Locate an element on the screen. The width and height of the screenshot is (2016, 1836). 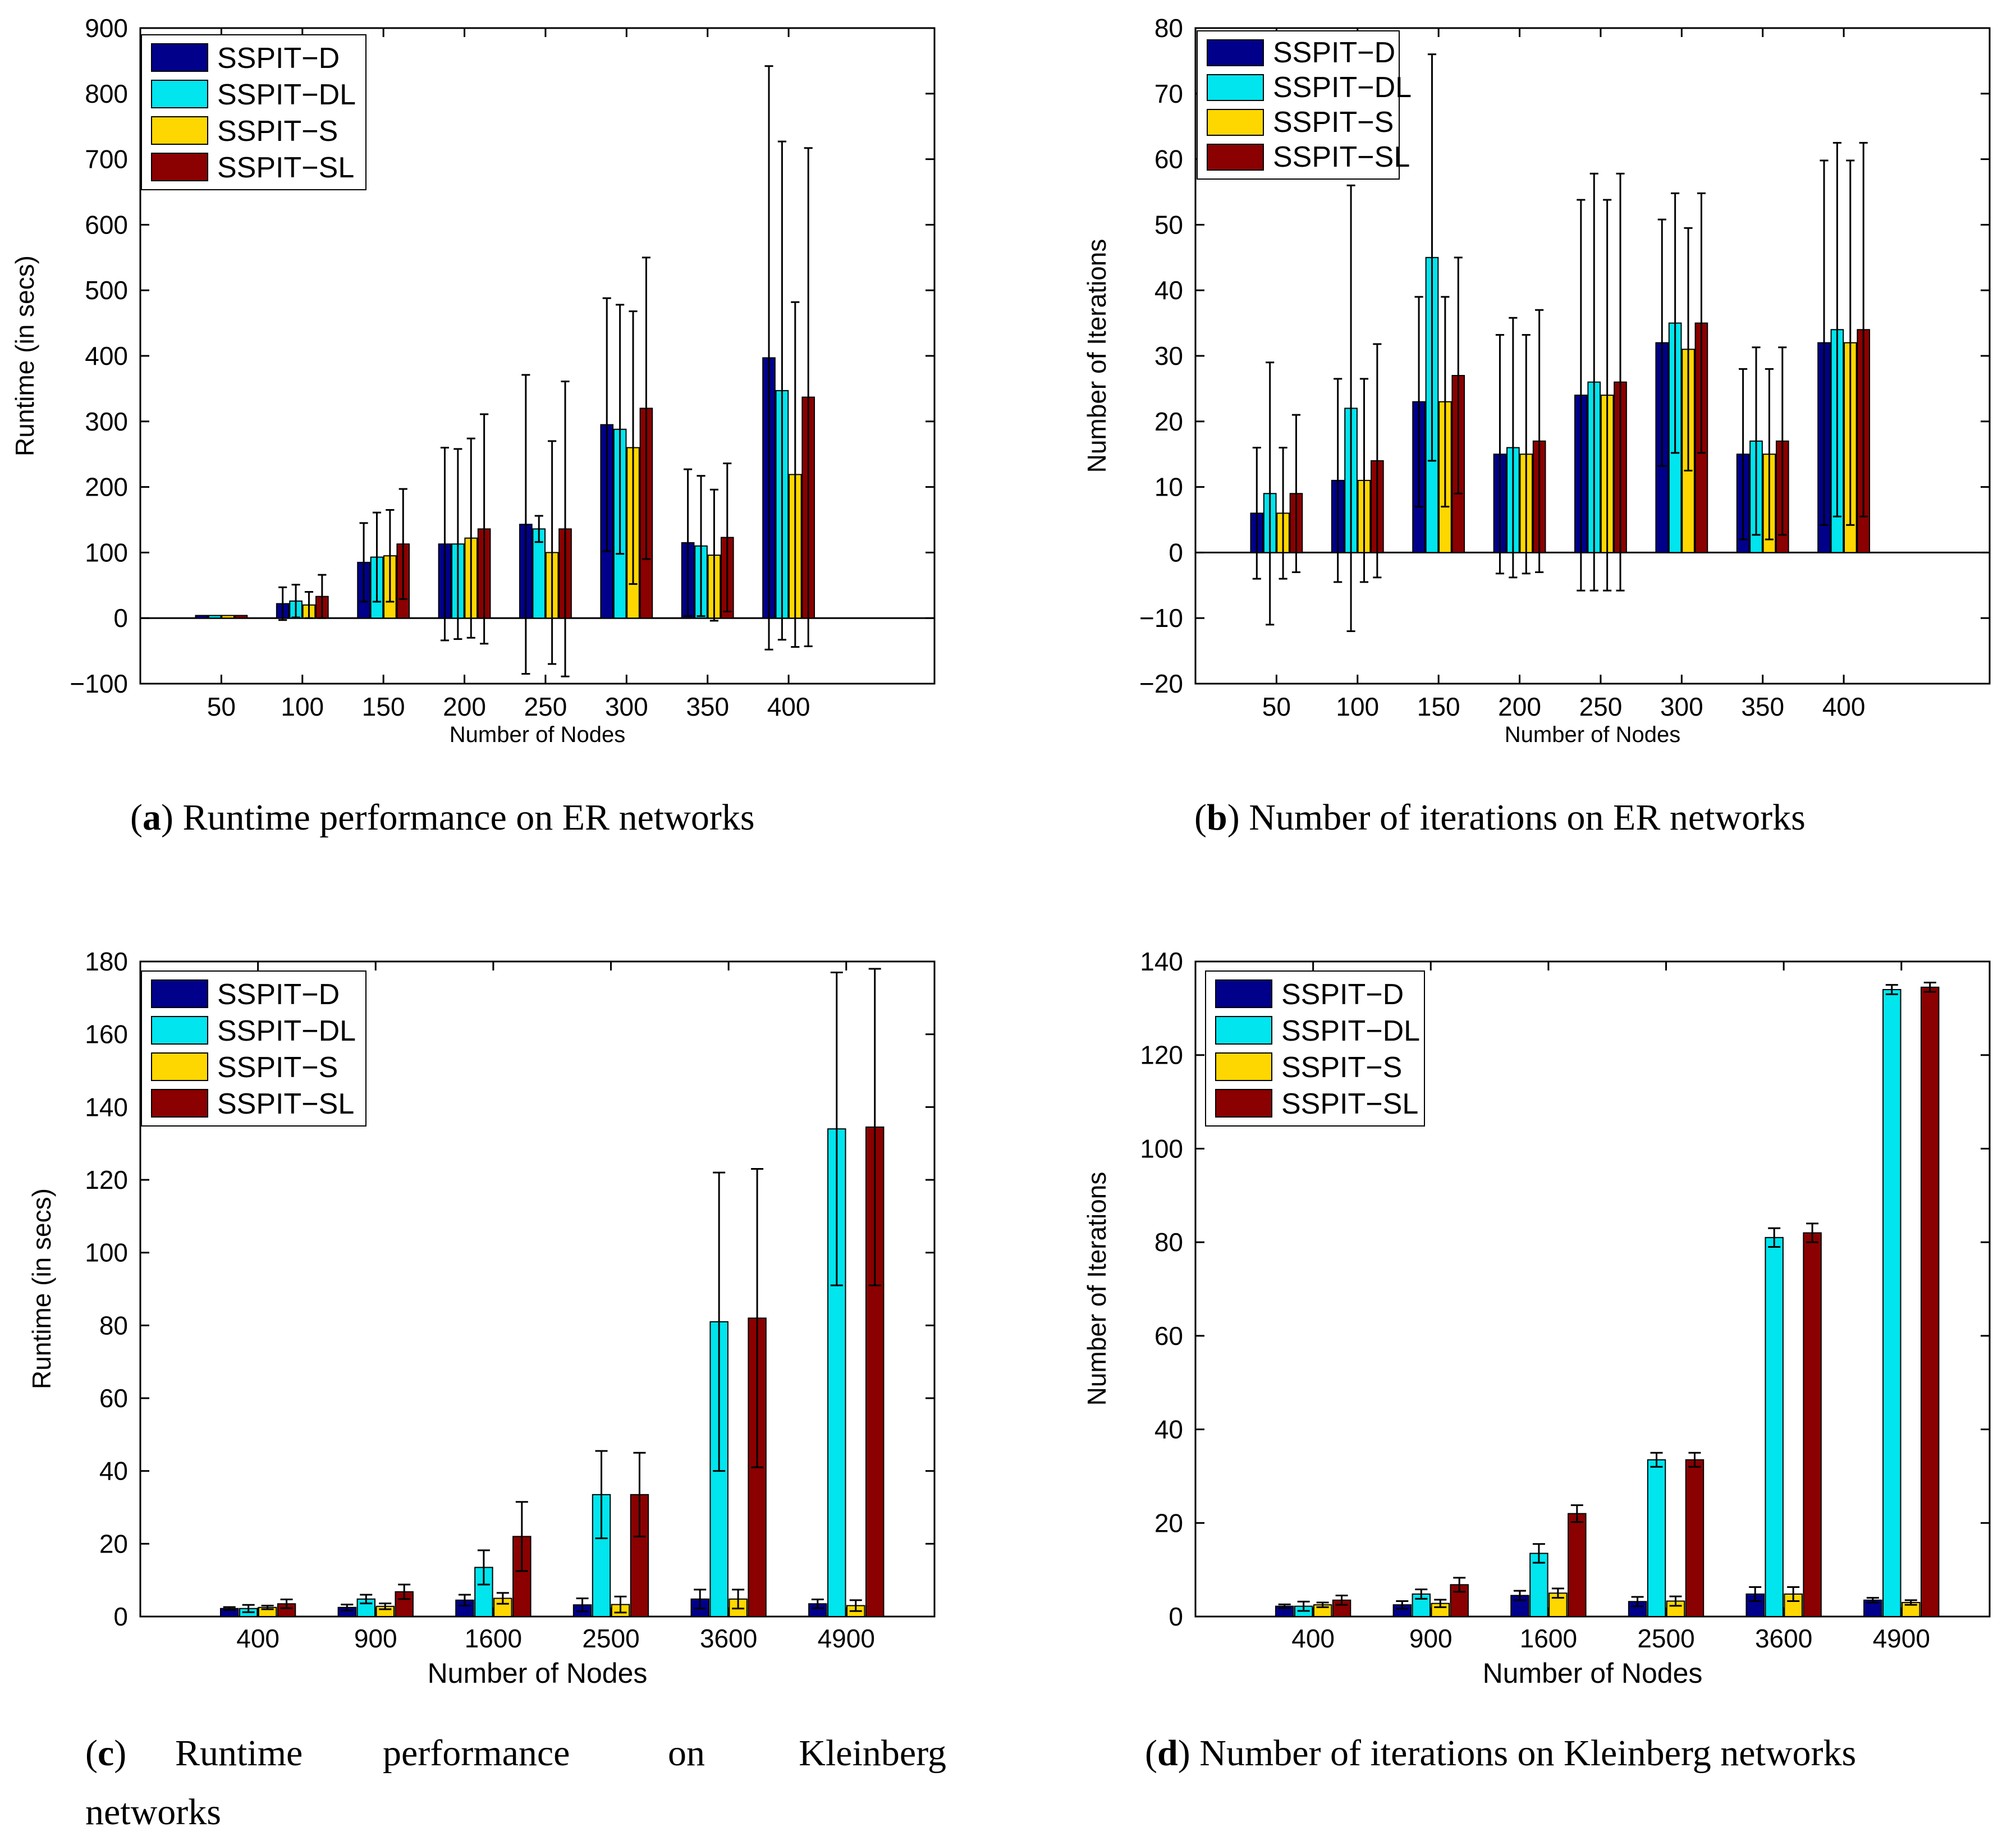
xtick-label-b-6: 350 is located at coordinates (1763, 706).